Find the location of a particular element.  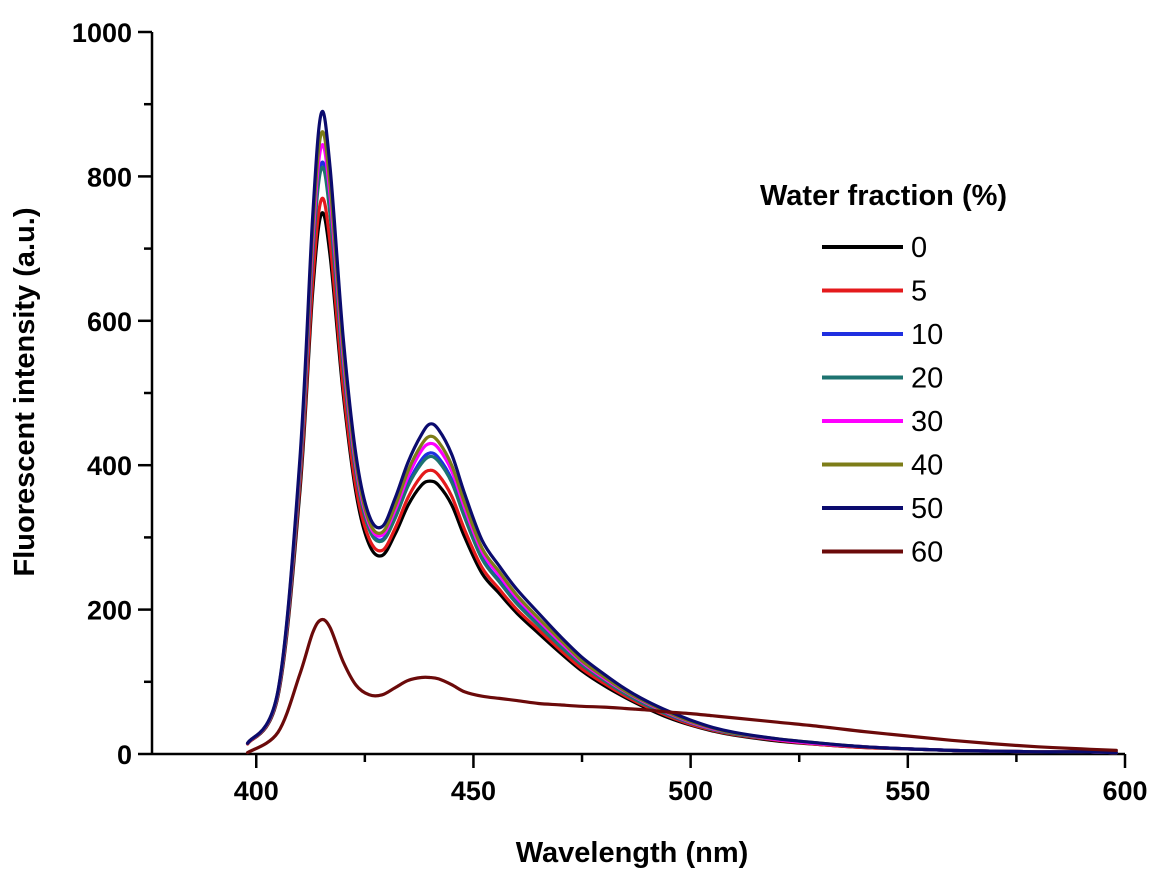

legend-label-30: 30 is located at coordinates (927, 422).